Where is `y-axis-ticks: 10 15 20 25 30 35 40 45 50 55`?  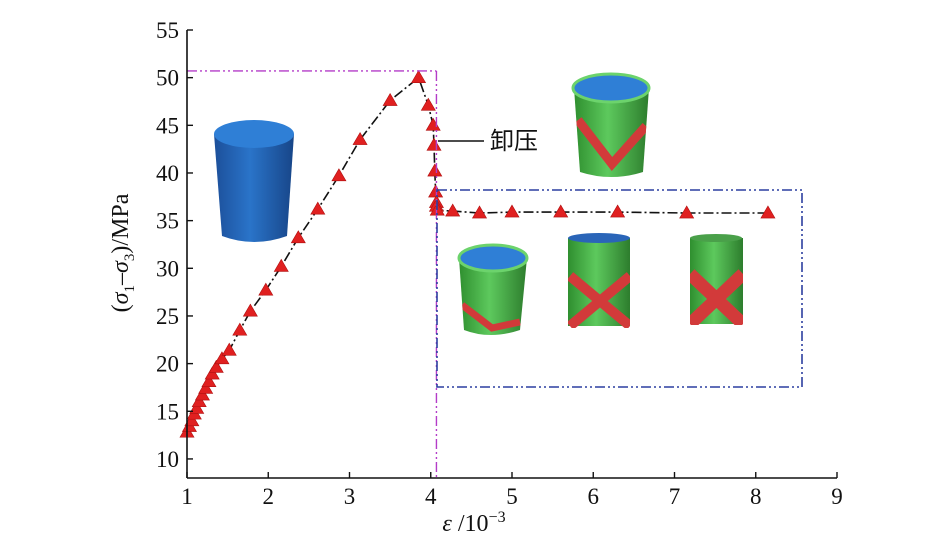 y-axis-ticks: 10 15 20 25 30 35 40 45 50 55 is located at coordinates (174, 245).